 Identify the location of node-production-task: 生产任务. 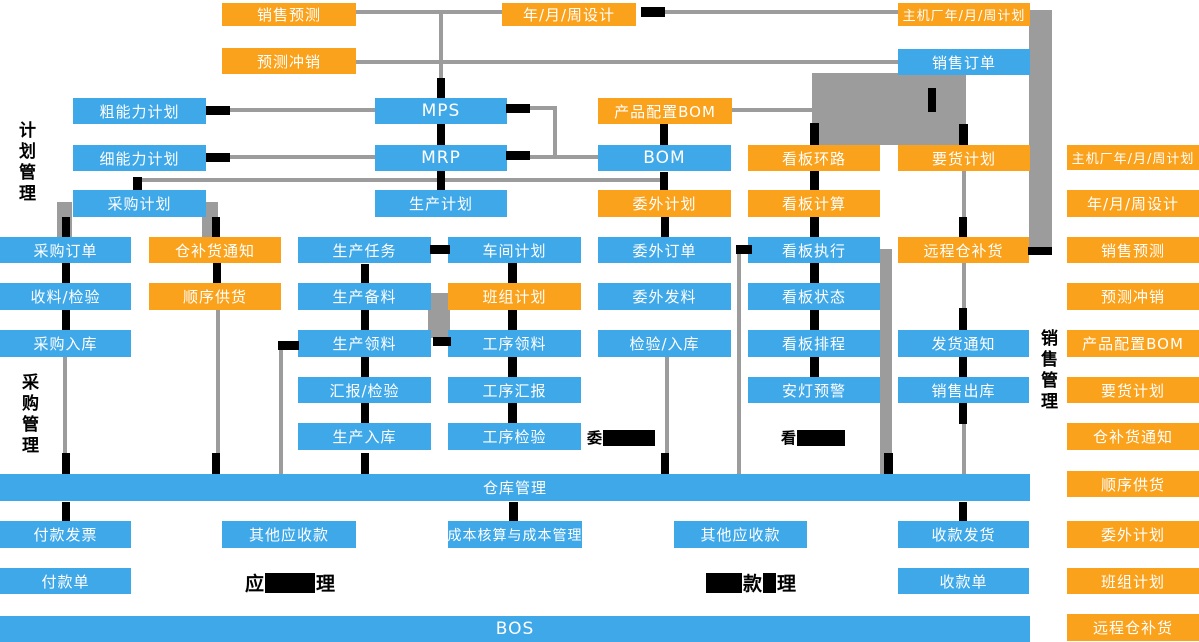
(364, 250).